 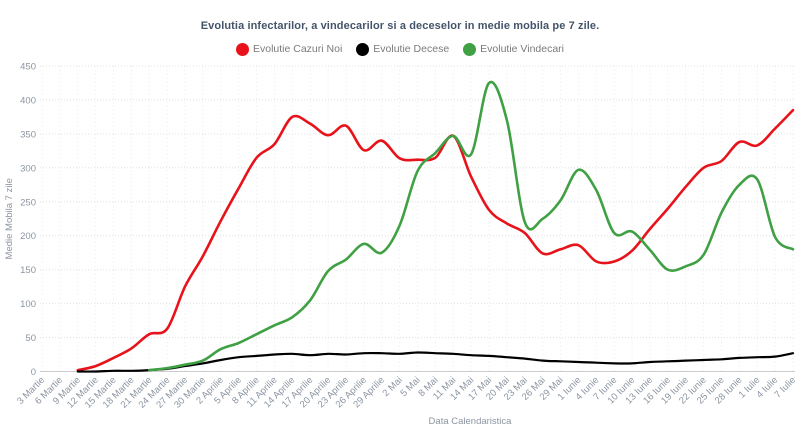 What do you see at coordinates (33, 372) in the screenshot?
I see `svg-text: 0` at bounding box center [33, 372].